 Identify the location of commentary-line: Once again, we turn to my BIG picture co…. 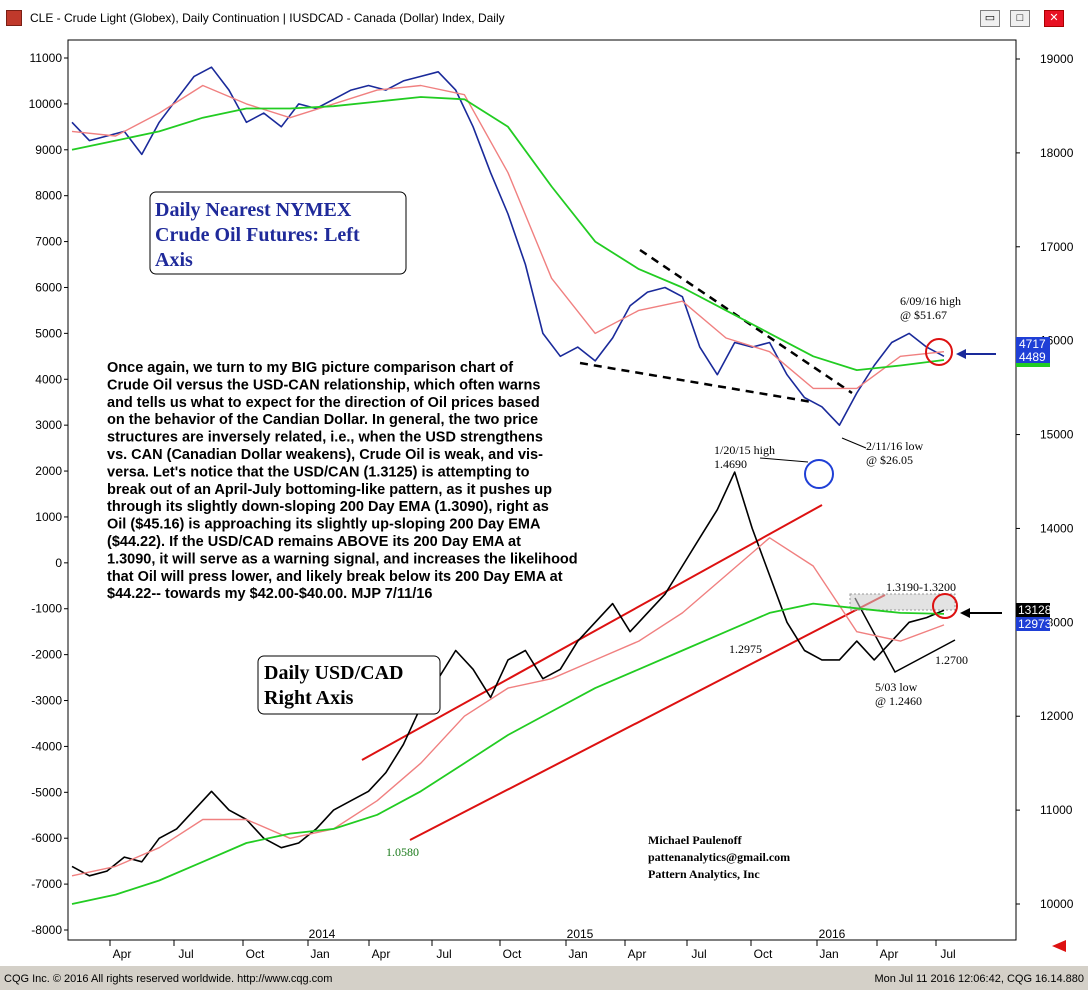
(310, 368).